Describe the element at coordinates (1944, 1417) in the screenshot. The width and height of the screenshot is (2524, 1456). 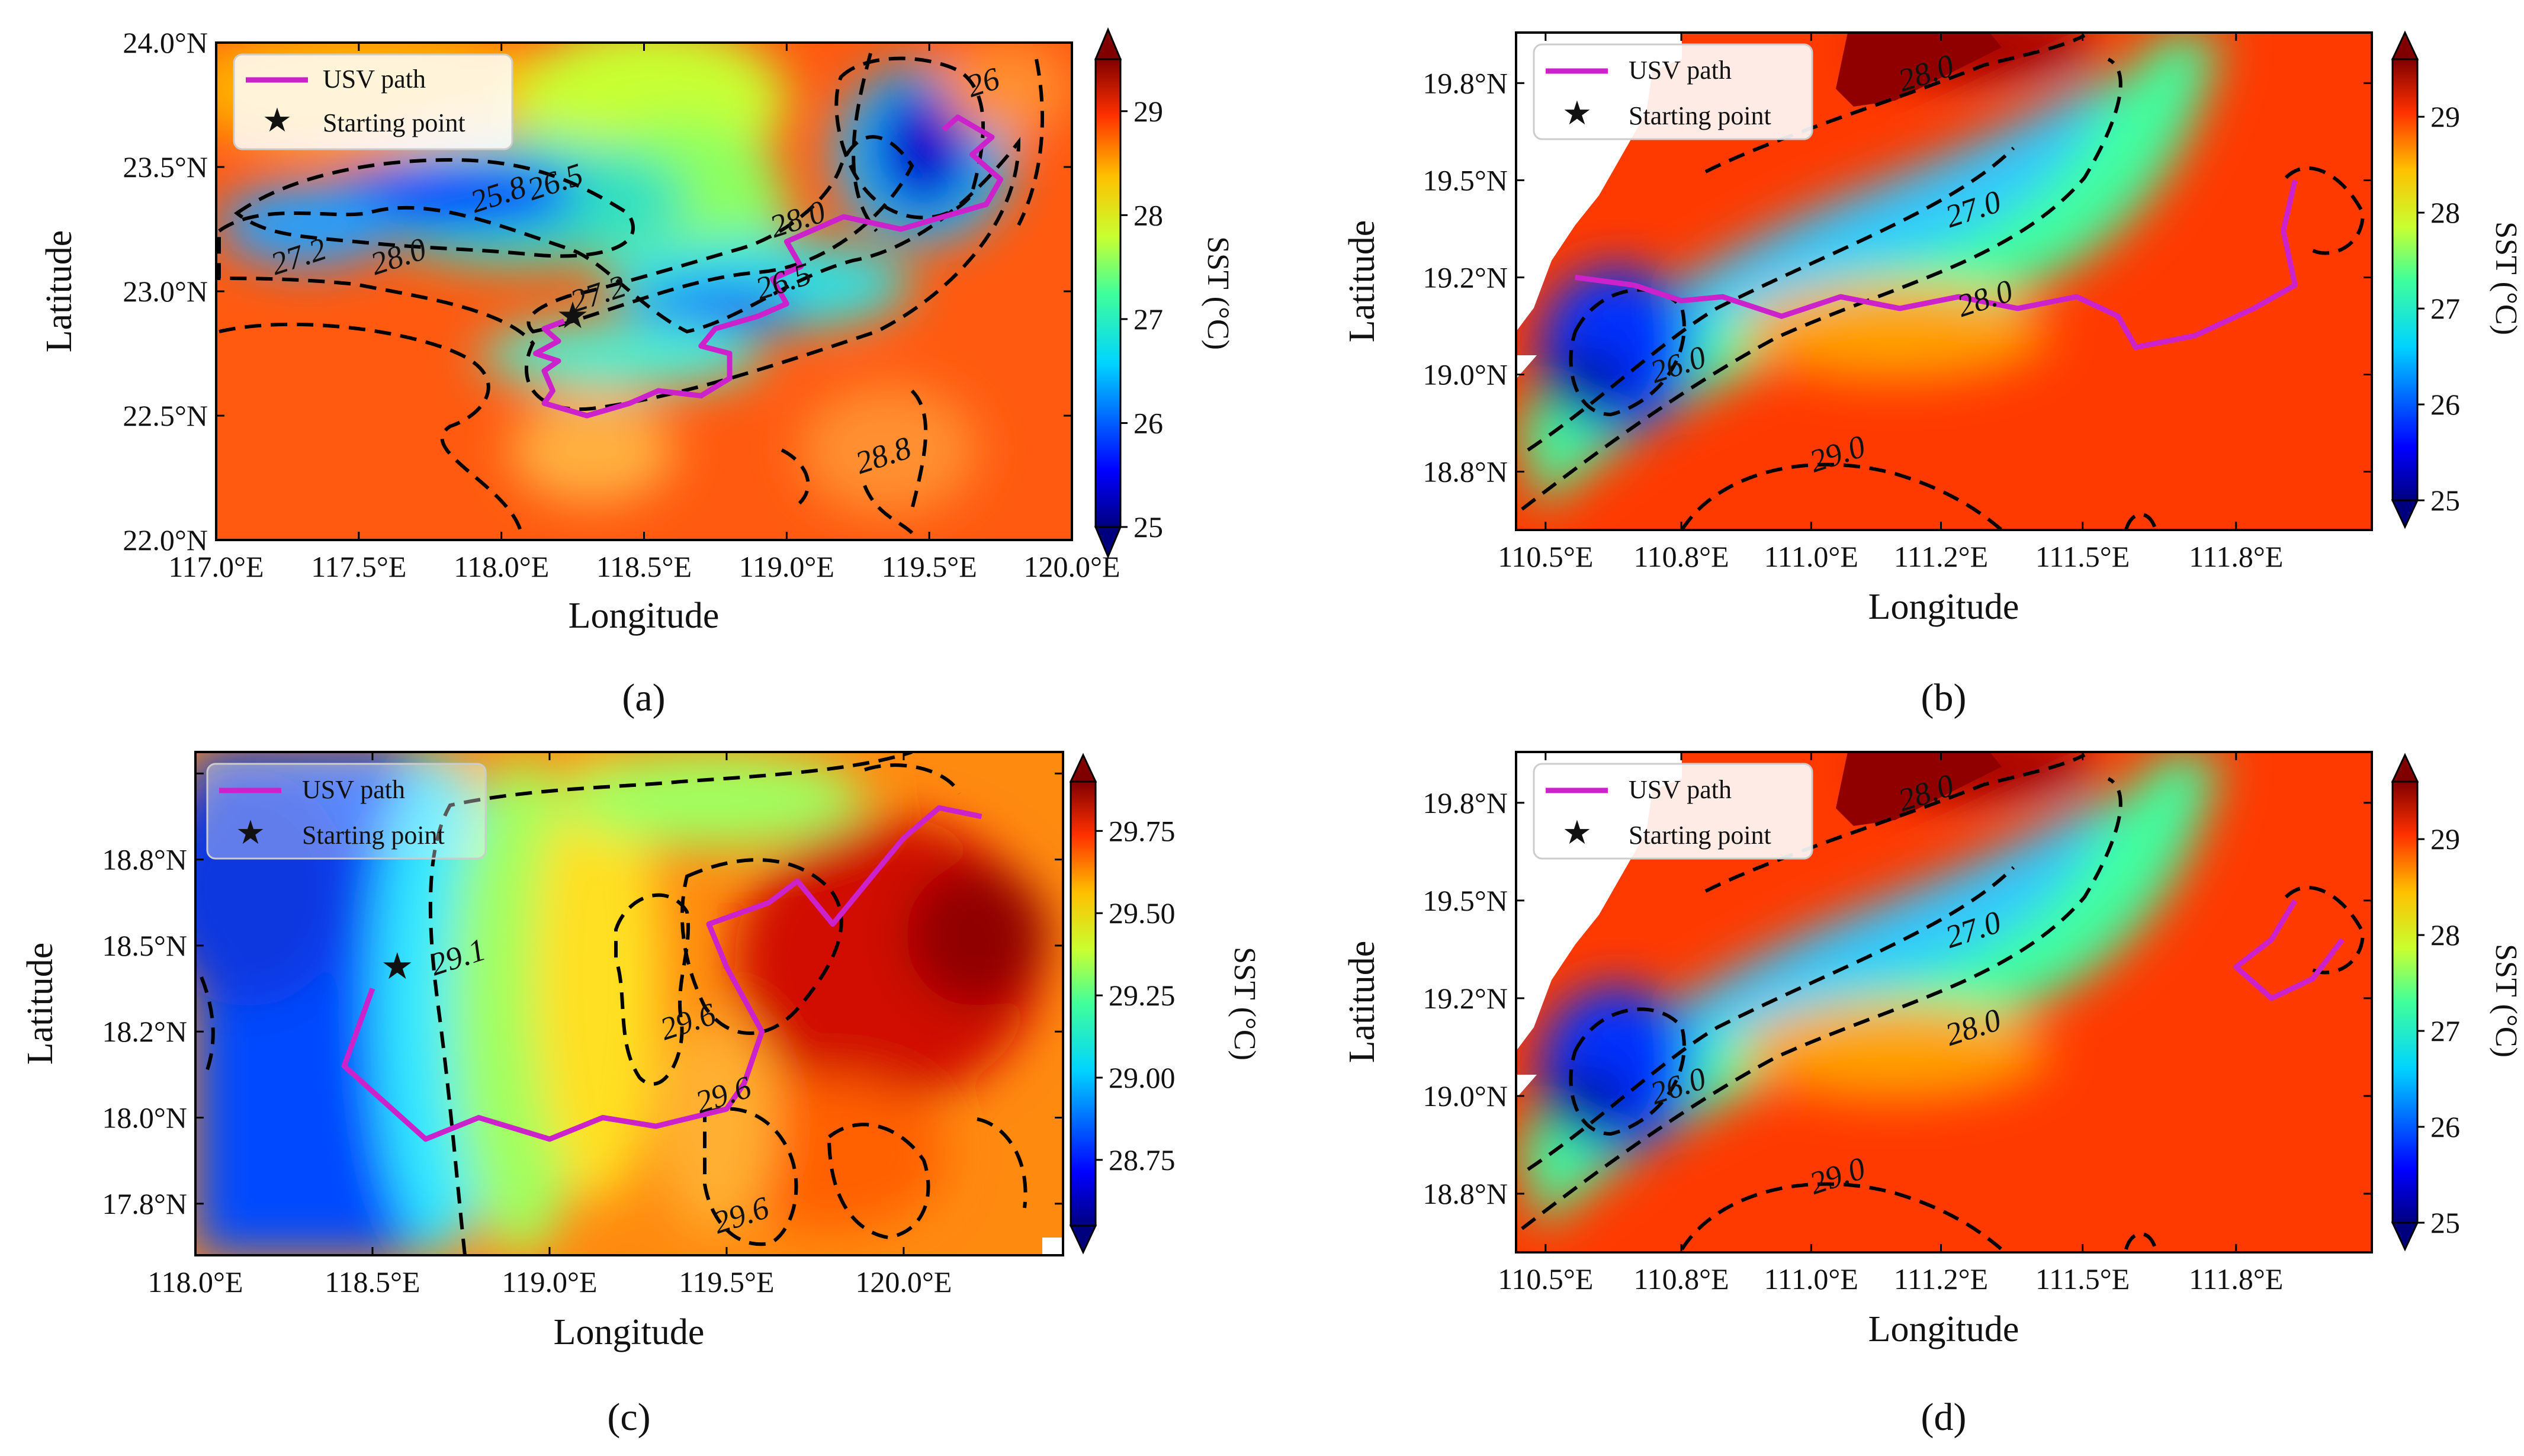
I see `panel-label: (d)` at that location.